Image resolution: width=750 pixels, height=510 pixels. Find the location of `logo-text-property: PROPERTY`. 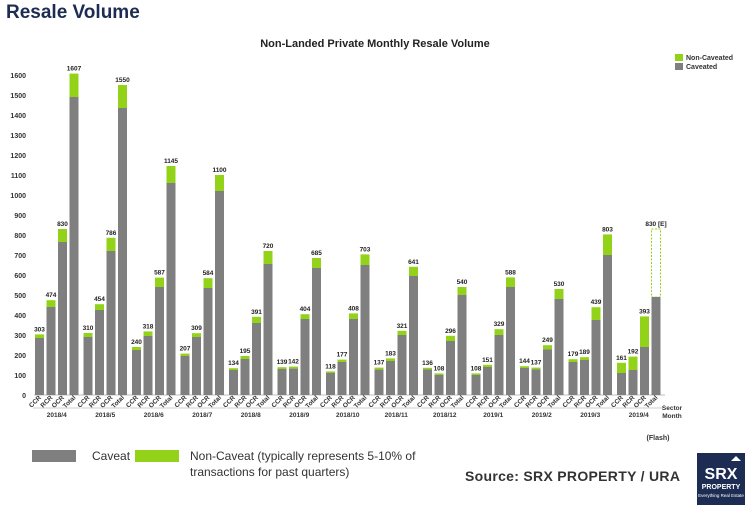

logo-text-property: PROPERTY is located at coordinates (721, 487).